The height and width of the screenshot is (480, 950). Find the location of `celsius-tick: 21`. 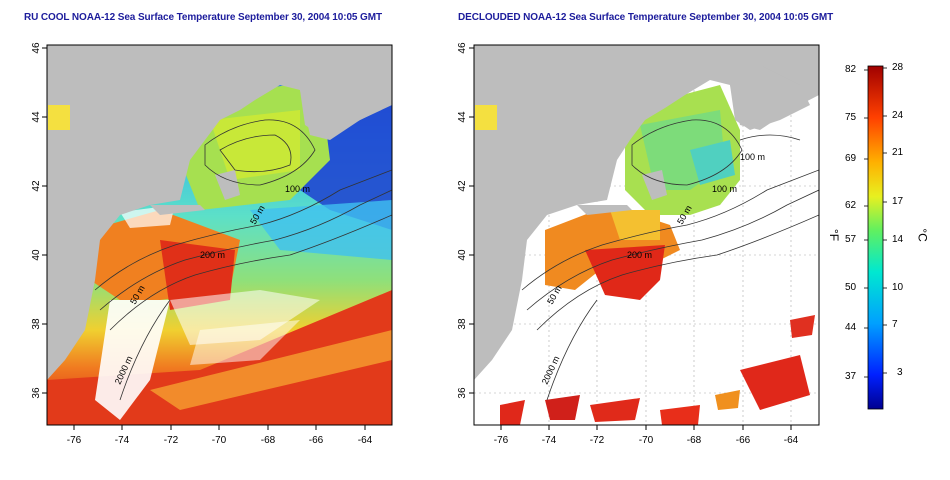

celsius-tick: 21 is located at coordinates (898, 152).